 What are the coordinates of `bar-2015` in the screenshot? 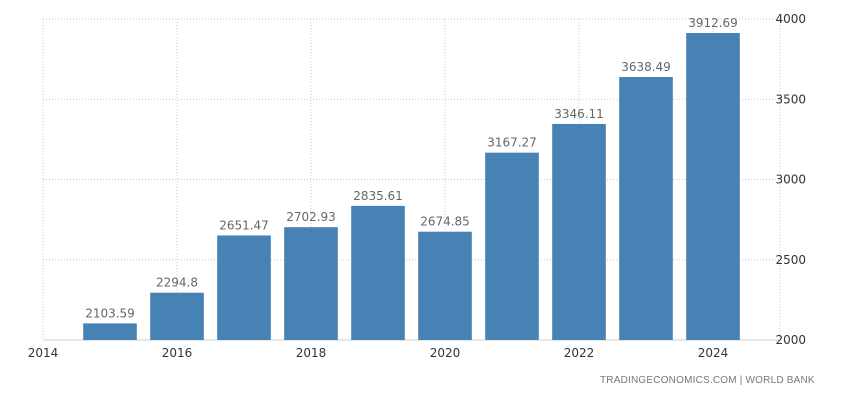 It's located at (110, 331).